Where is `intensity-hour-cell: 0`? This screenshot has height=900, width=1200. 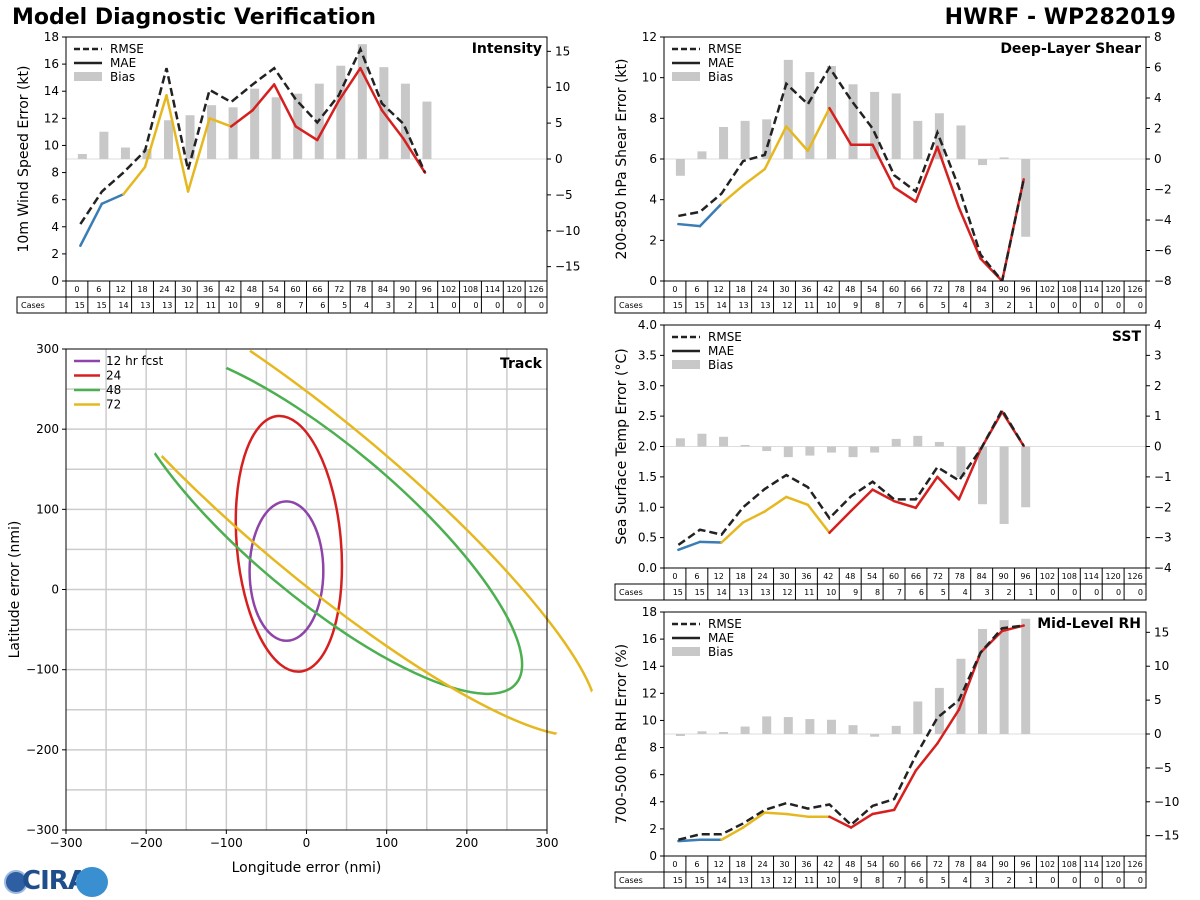
intensity-hour-cell: 0 is located at coordinates (76, 289).